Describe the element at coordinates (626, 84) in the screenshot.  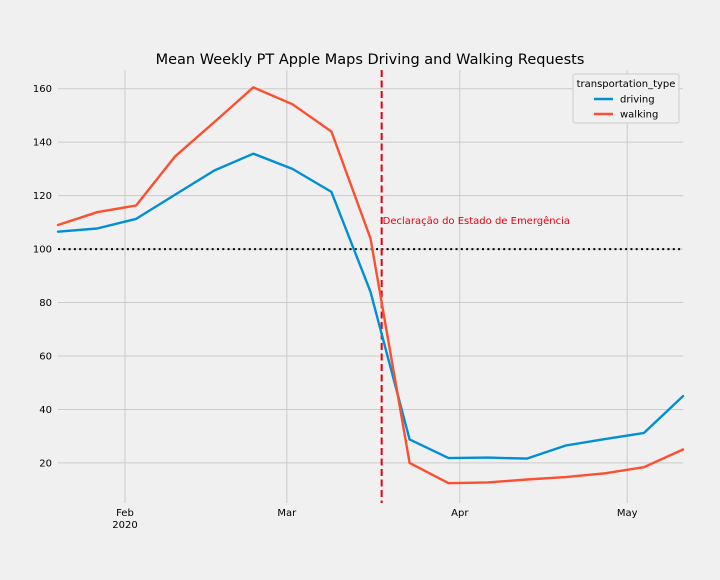
I see `legend-title: transportation_type` at that location.